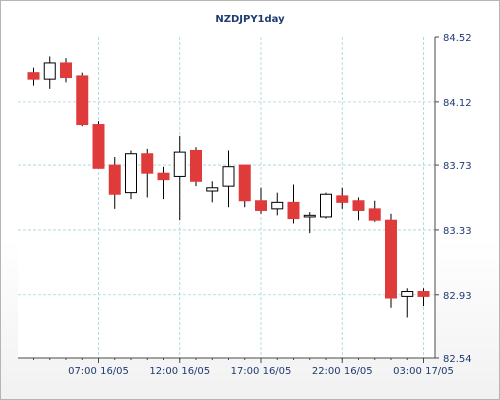 The height and width of the screenshot is (400, 500). Describe the element at coordinates (457, 231) in the screenshot. I see `y-tick-label: 83.33` at that location.